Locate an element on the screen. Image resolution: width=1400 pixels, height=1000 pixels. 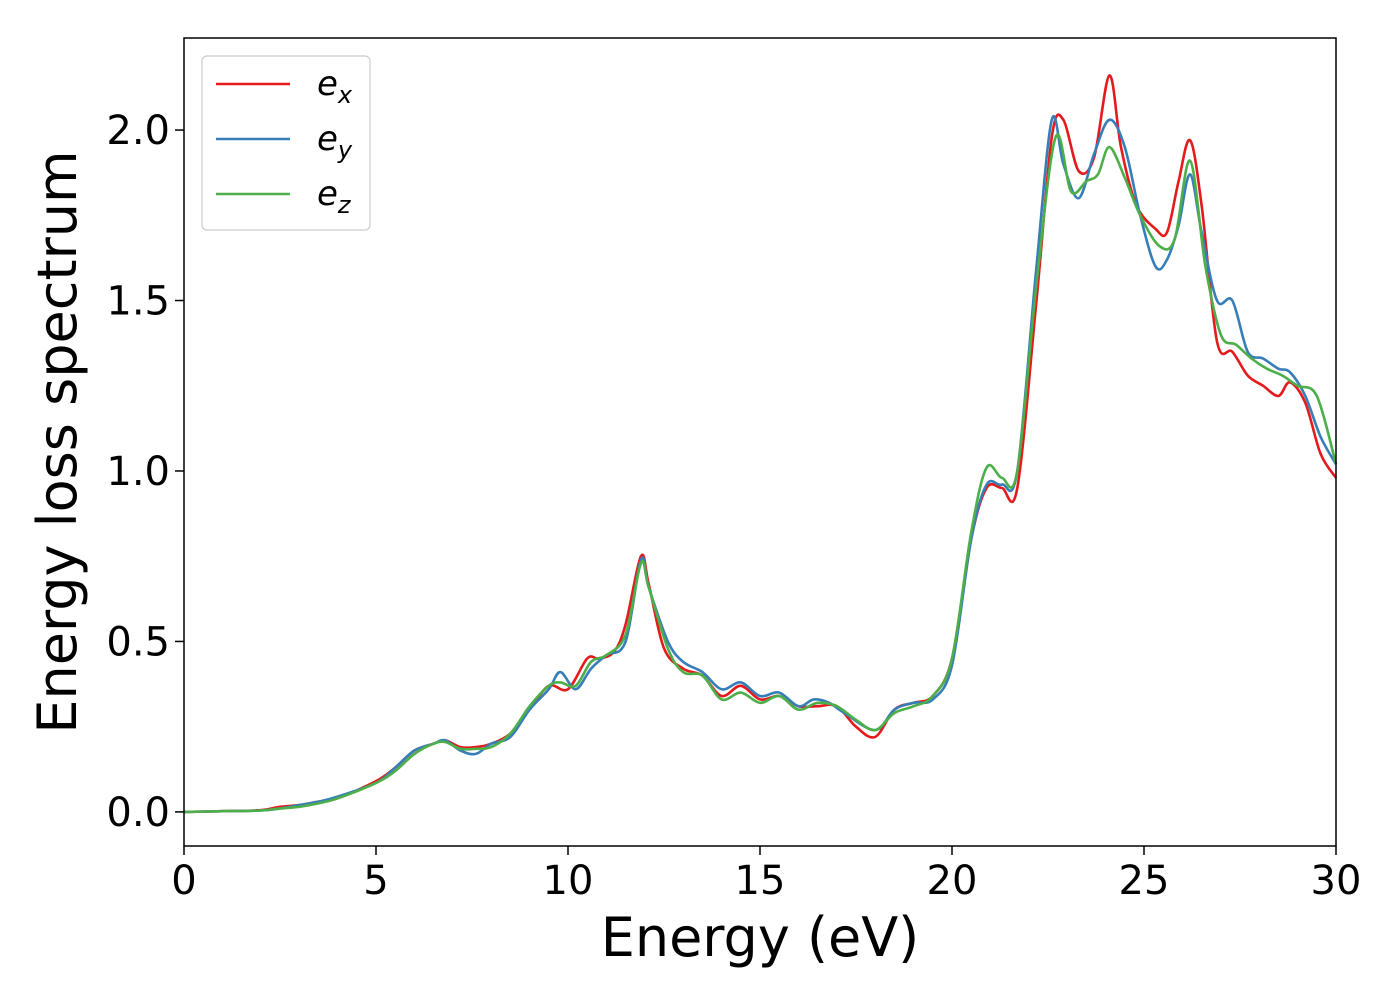
y-tick-label: 1.0 is located at coordinates (138, 472).